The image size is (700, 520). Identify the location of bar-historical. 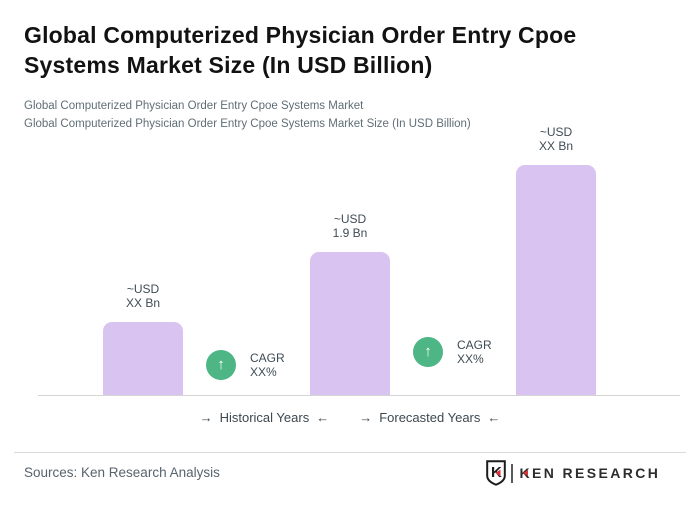
(143, 358).